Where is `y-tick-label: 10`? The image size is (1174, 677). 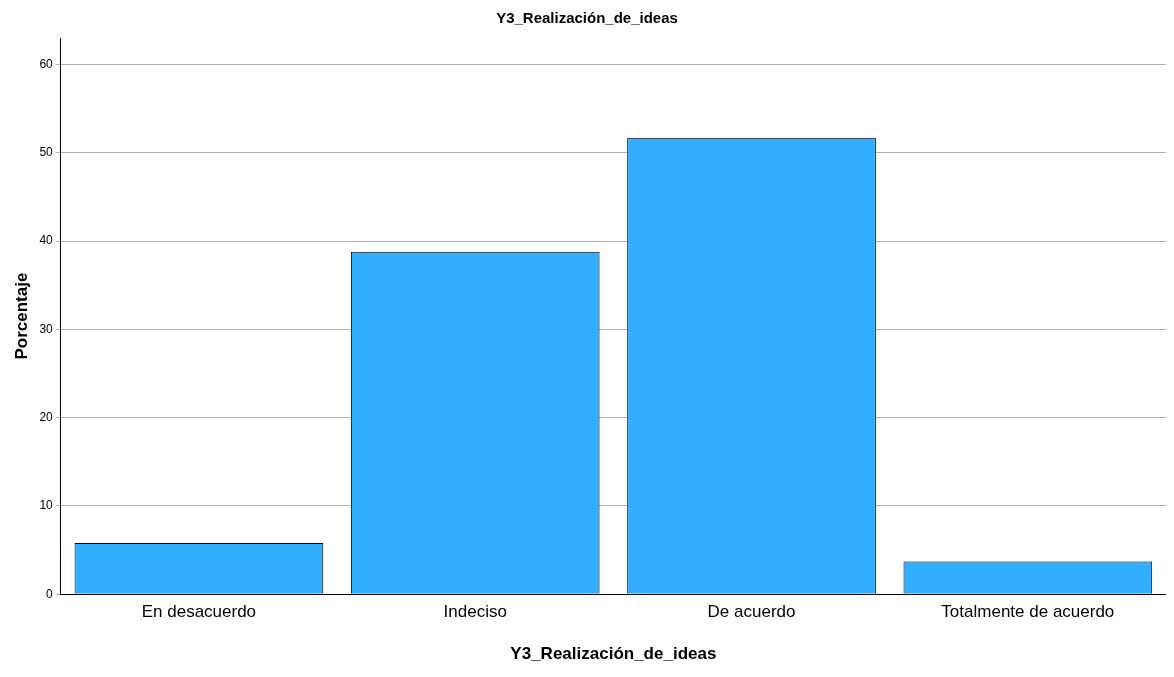
y-tick-label: 10 is located at coordinates (46, 505).